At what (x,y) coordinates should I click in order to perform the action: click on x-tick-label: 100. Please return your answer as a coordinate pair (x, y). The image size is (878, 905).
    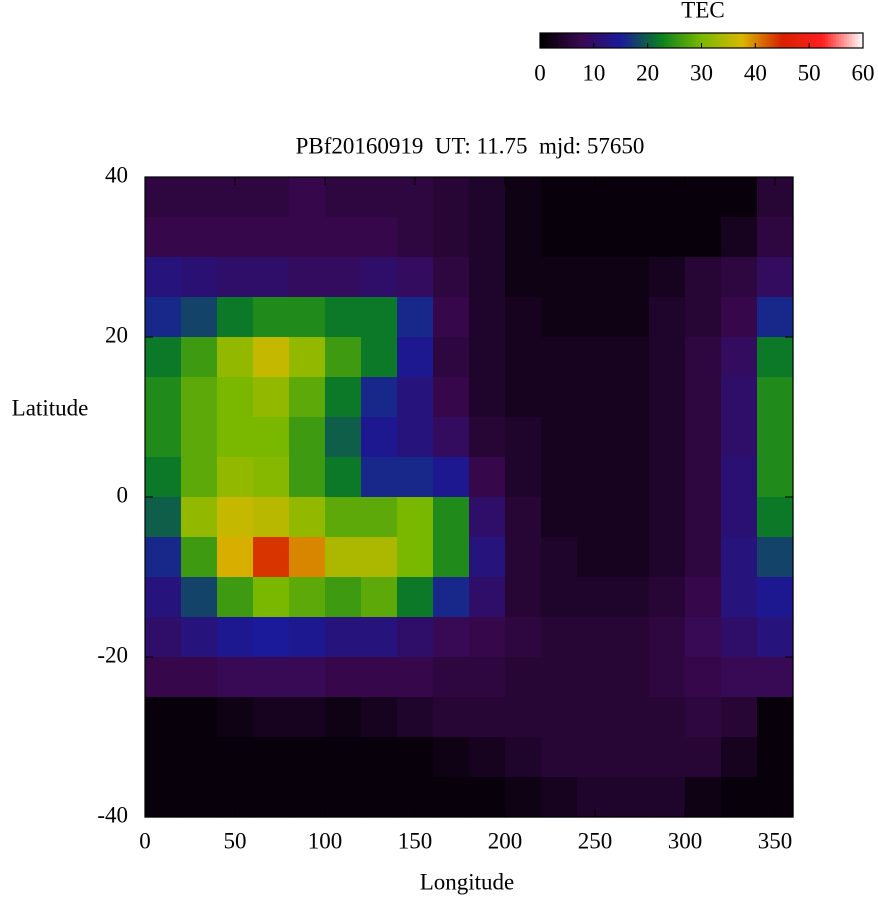
    Looking at the image, I should click on (325, 840).